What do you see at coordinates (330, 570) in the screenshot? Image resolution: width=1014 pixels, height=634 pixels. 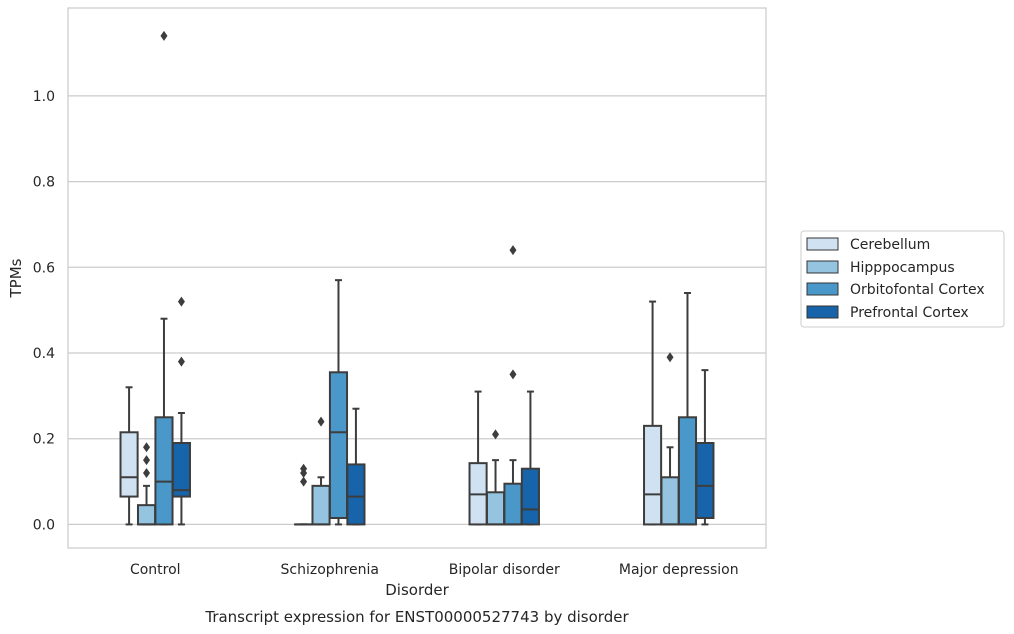 I see `x-tick-label: Schizophrenia` at bounding box center [330, 570].